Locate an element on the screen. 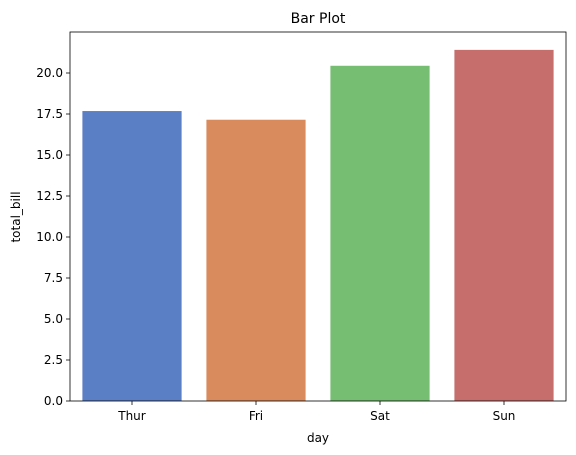 The height and width of the screenshot is (455, 576). y-axis-label: total_bill is located at coordinates (16, 216).